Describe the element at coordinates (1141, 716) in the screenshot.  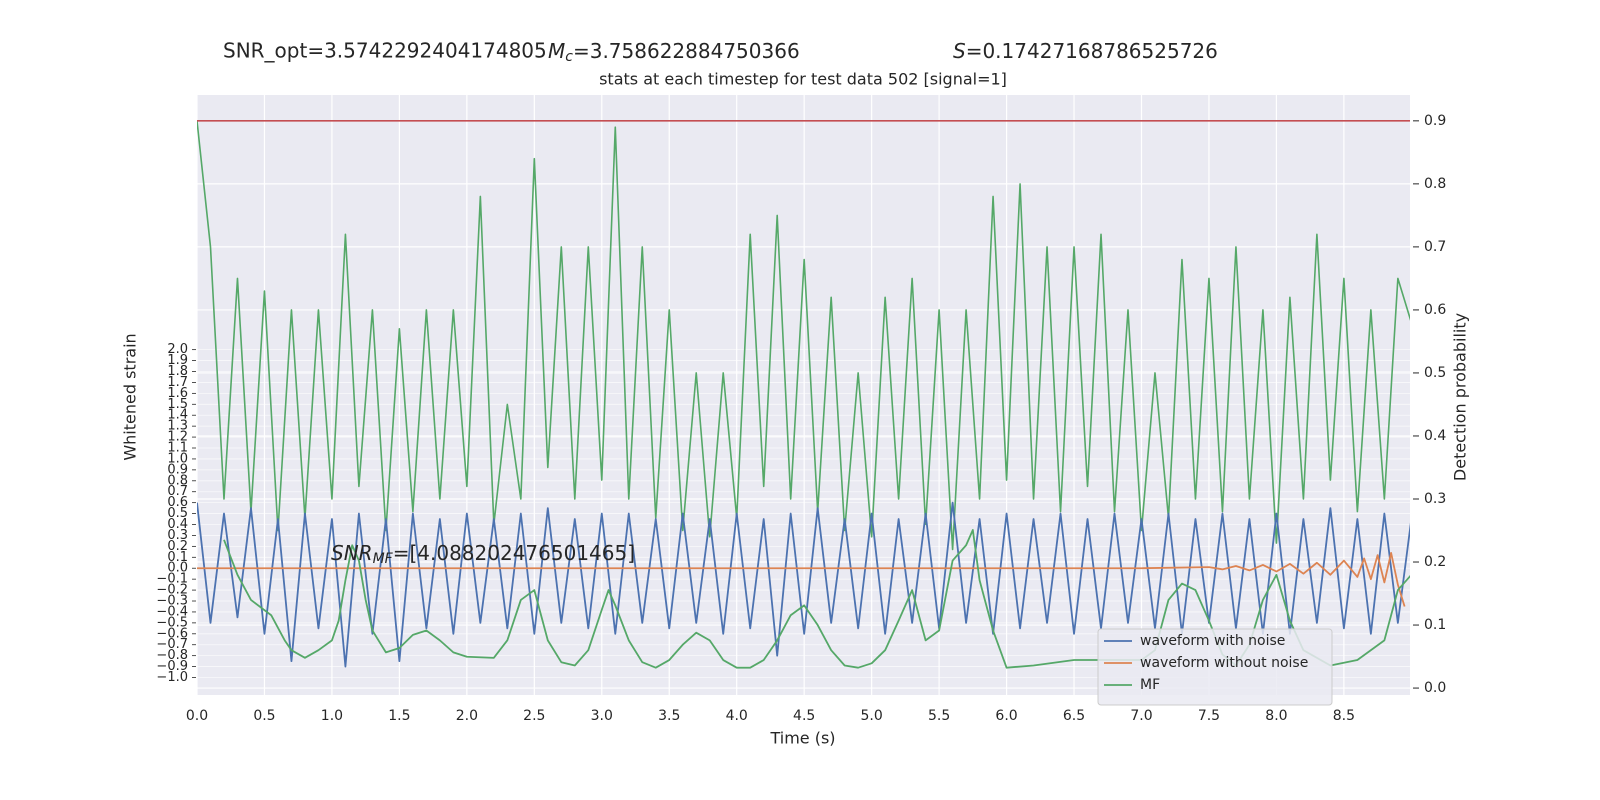
I see `x-tick-label: 7.0` at that location.